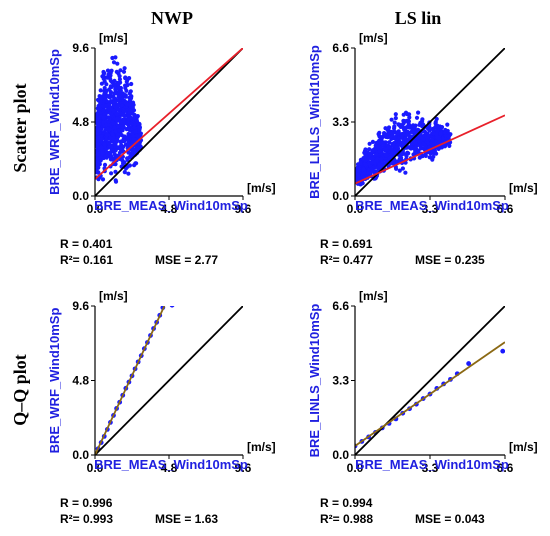  I want to click on y-tick-label: 6.6, so click(340, 306).